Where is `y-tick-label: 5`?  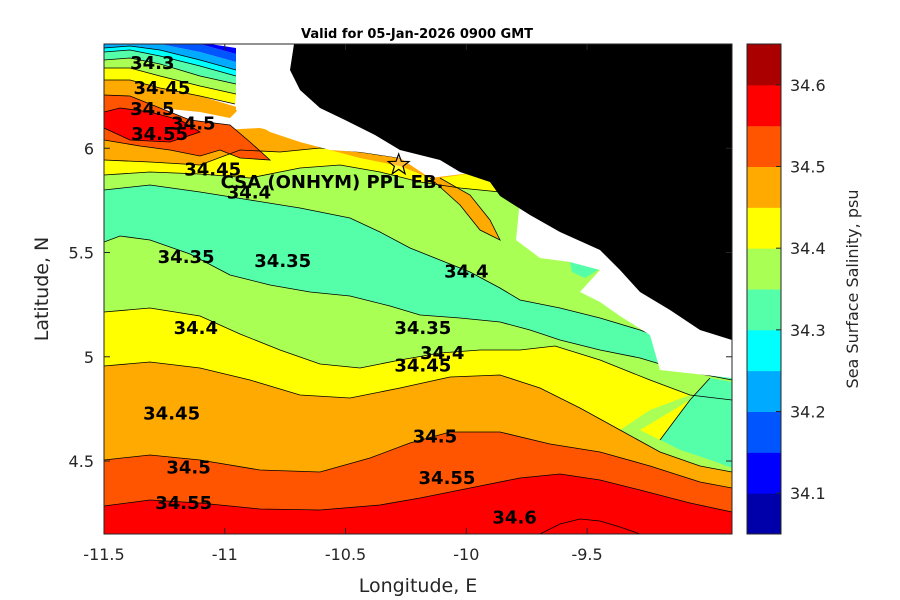 y-tick-label: 5 is located at coordinates (89, 357).